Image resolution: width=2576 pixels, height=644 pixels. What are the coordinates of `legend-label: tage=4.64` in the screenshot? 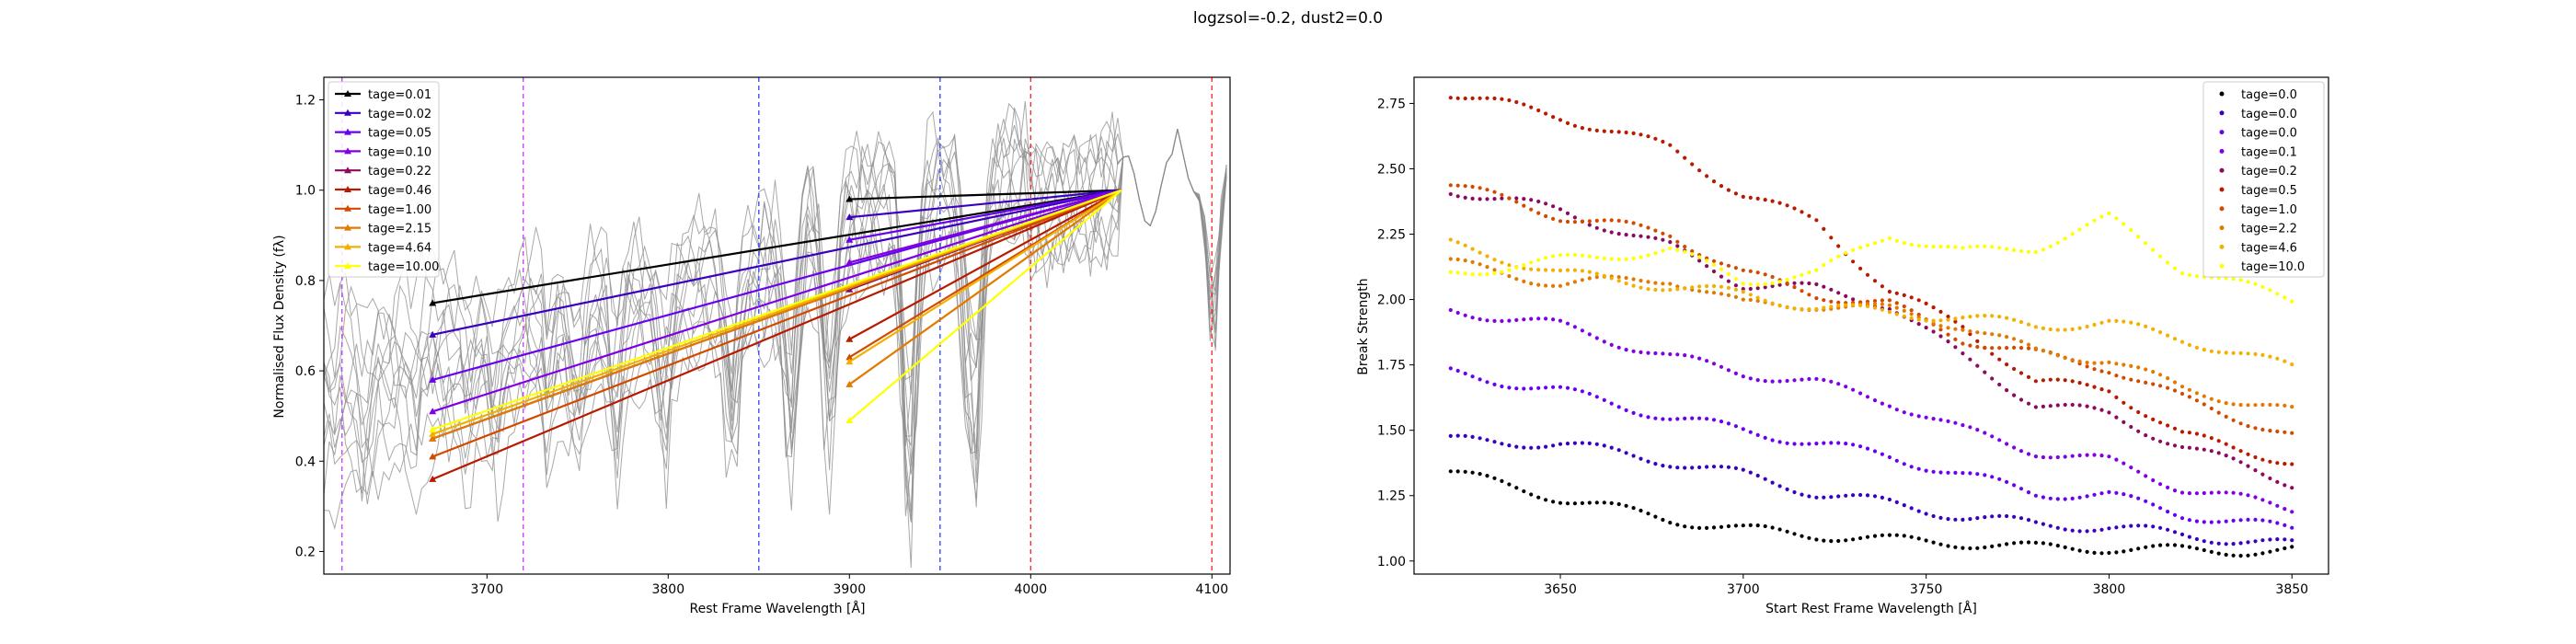 It's located at (399, 248).